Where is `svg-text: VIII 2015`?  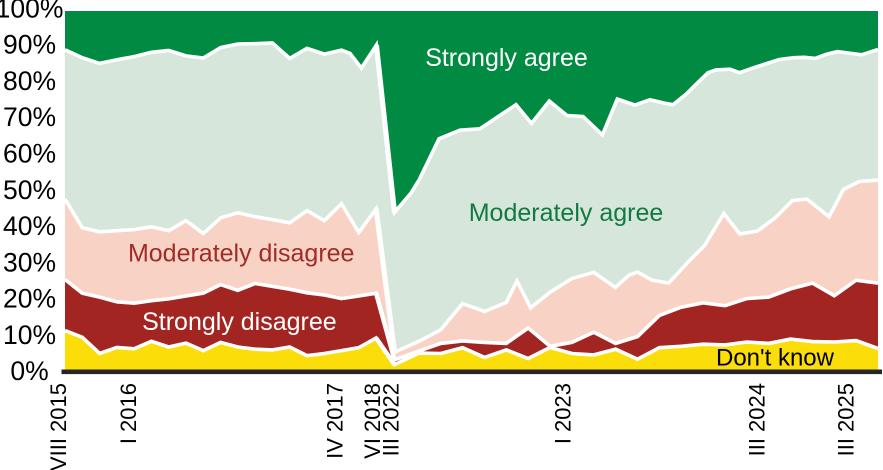 svg-text: VIII 2015 is located at coordinates (58, 426).